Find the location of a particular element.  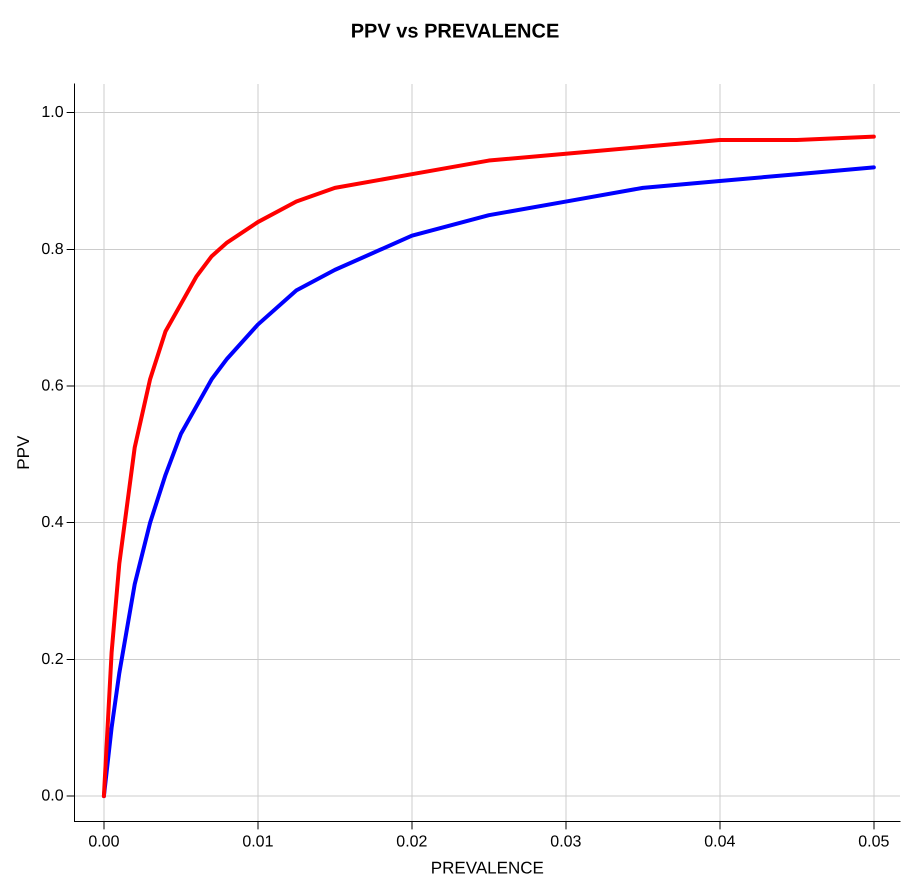

x-axis-title: PREVALENCE is located at coordinates (487, 868).